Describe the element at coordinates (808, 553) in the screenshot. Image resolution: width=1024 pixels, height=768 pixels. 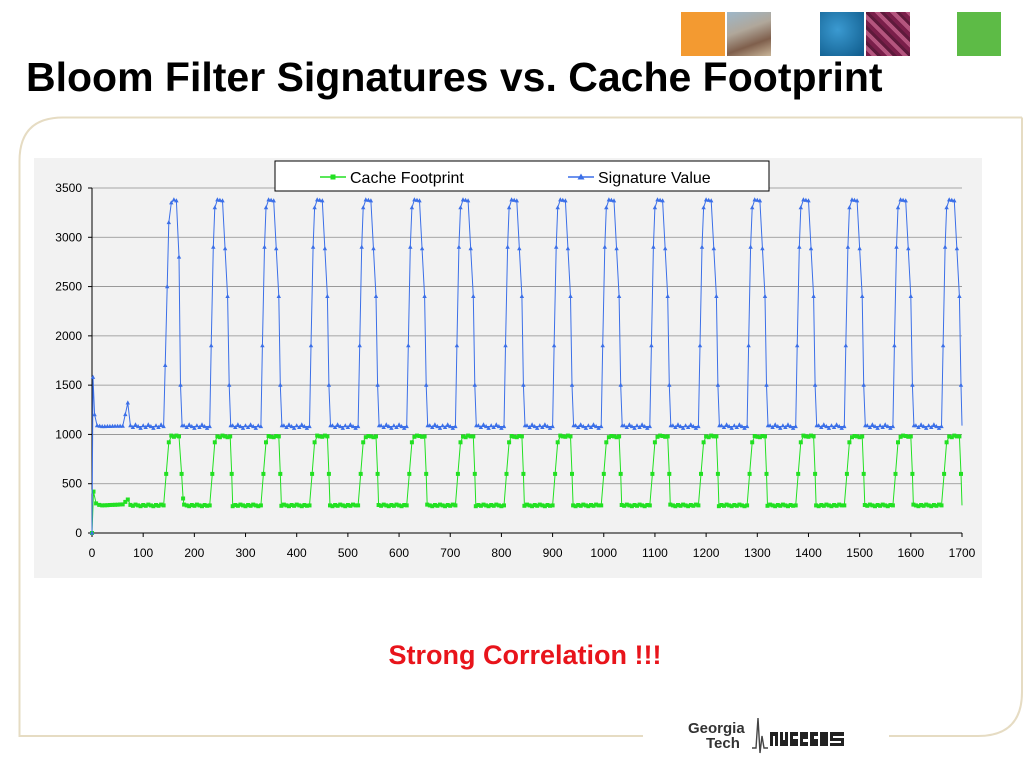
I see `x-tick-label: 1400` at that location.